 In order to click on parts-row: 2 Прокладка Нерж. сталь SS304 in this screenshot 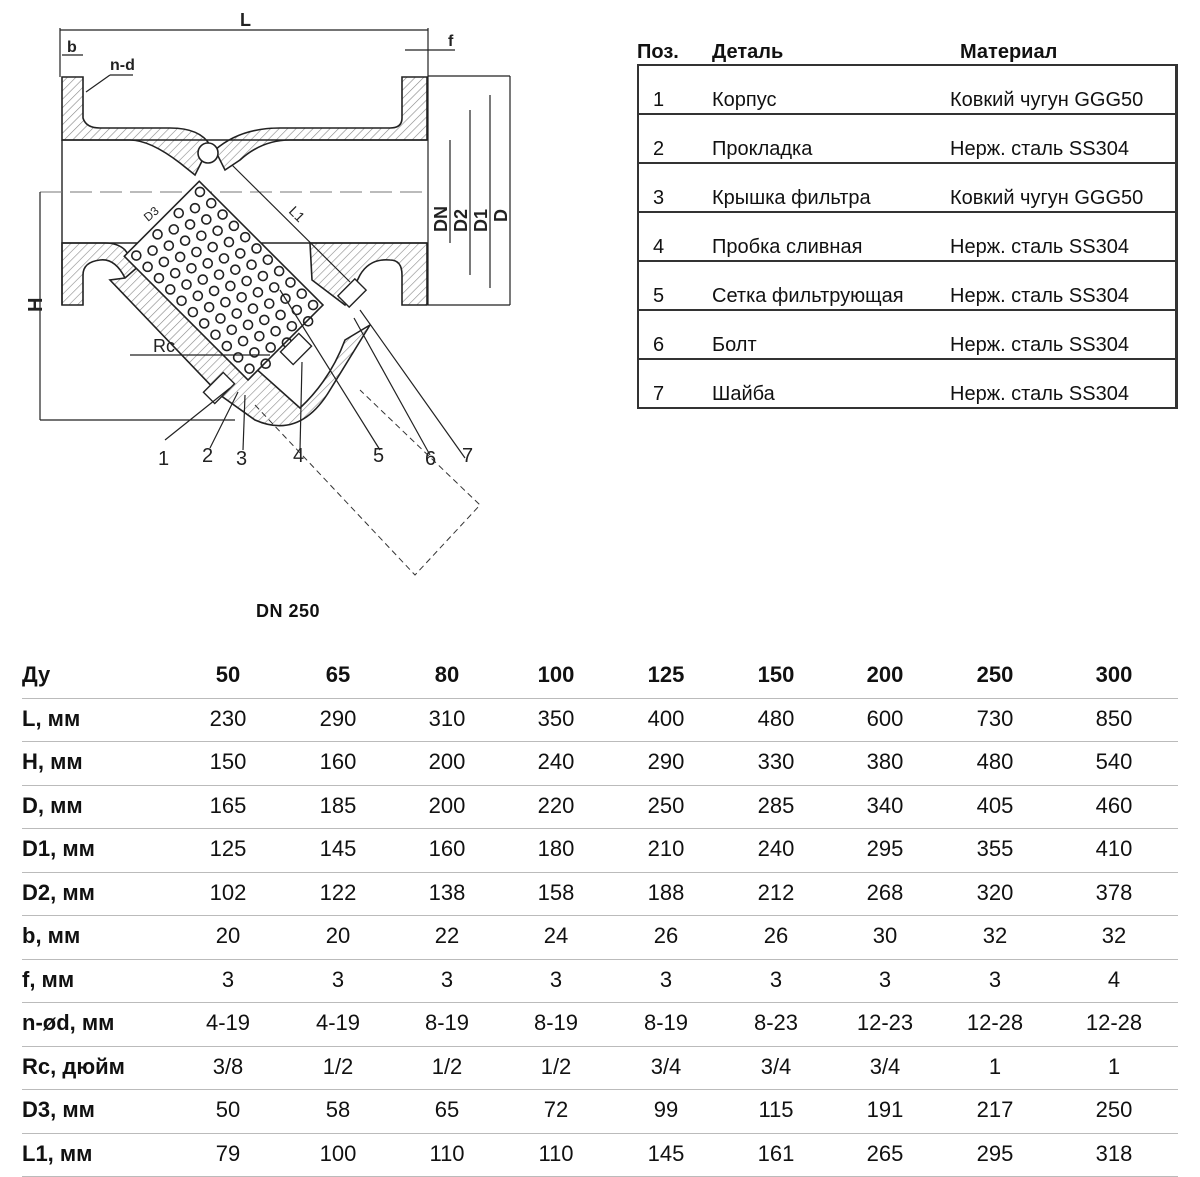, I will do `click(907, 139)`.